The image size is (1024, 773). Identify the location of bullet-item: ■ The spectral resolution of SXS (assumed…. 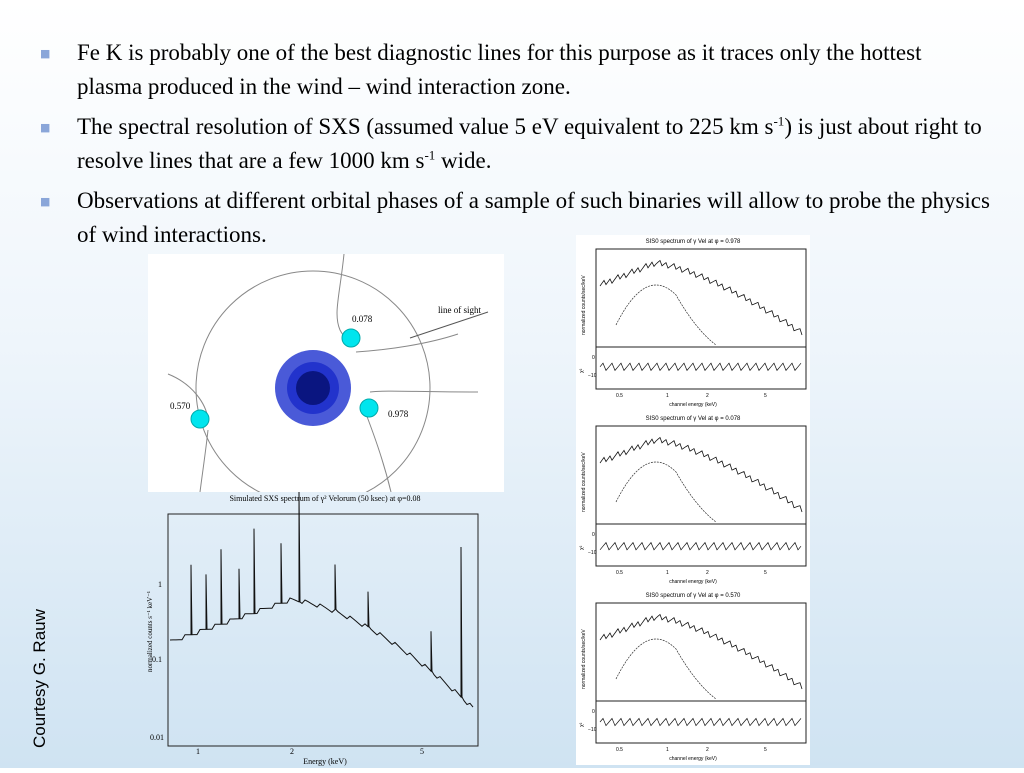
(515, 144).